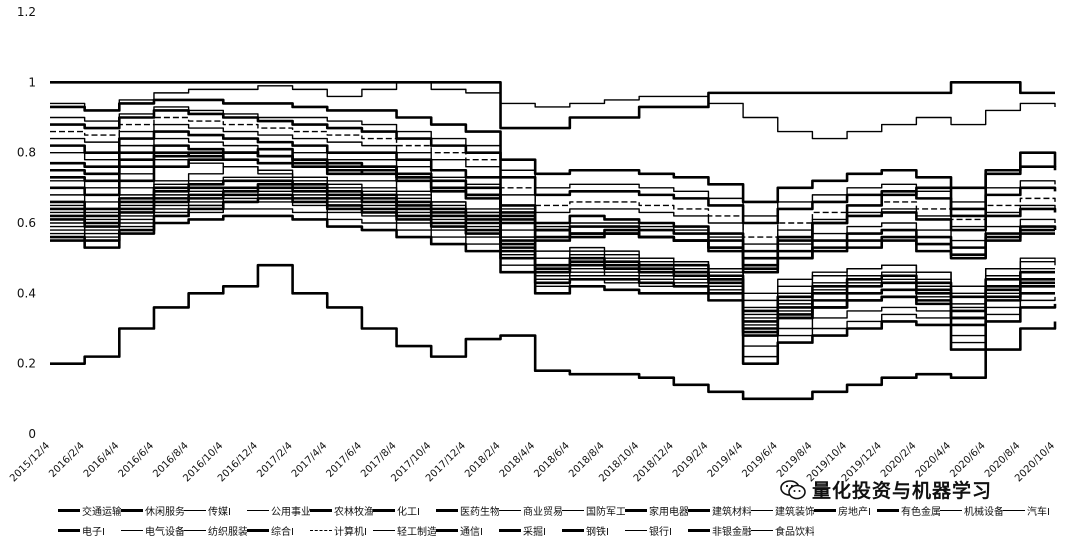 This screenshot has height=543, width=1080. I want to click on x-tick-label: 2017/4/4, so click(310, 460).